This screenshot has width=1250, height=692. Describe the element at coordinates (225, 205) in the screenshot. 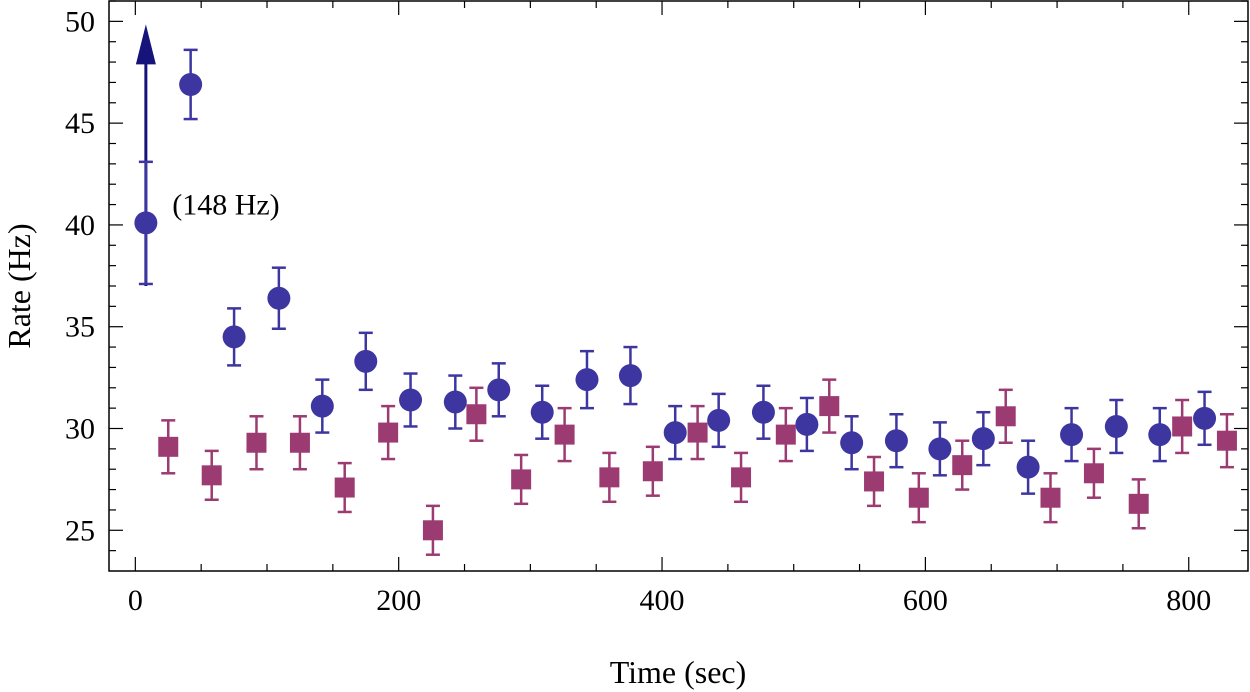

I see `annotation-label: (148 Hz)` at that location.